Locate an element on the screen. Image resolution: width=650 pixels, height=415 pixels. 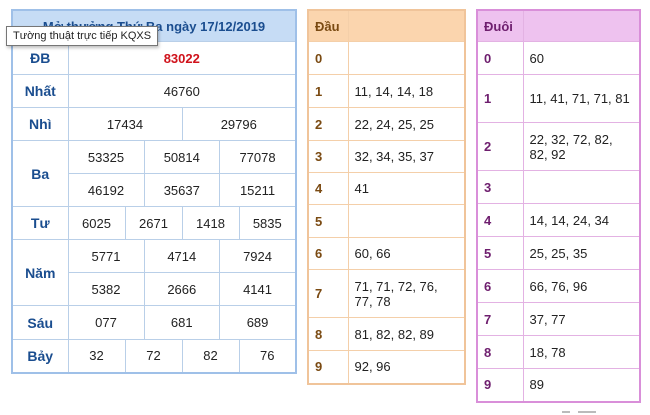
head-row: 3 32, 34, 35, 37 is located at coordinates (386, 156).